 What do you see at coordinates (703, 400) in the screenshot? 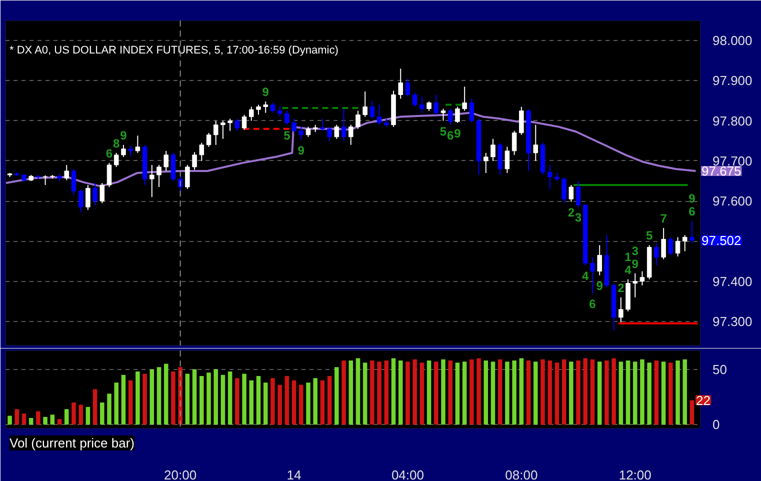
I see `data-label: 22` at bounding box center [703, 400].